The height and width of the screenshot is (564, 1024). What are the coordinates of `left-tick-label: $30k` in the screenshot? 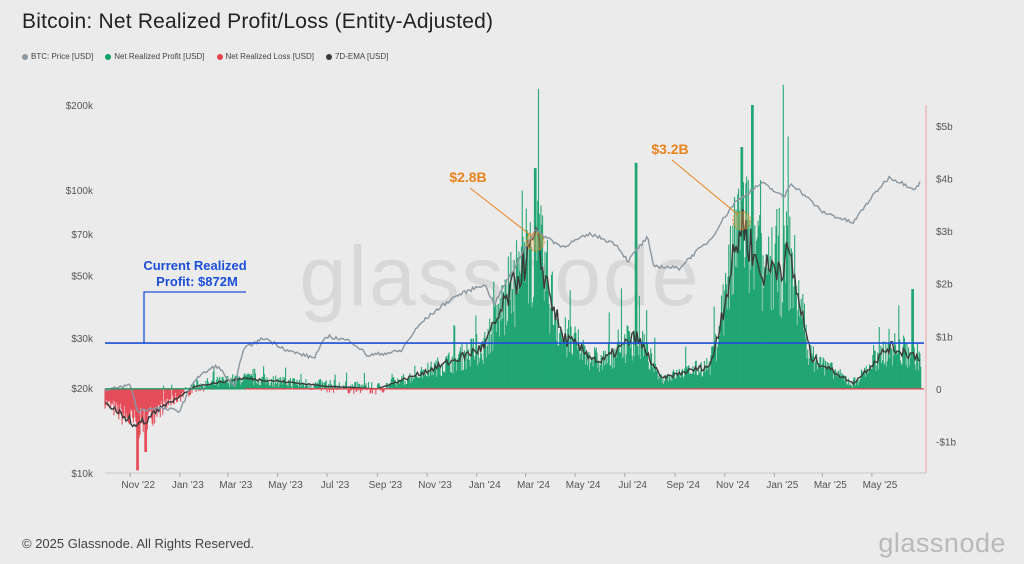 It's located at (82, 339).